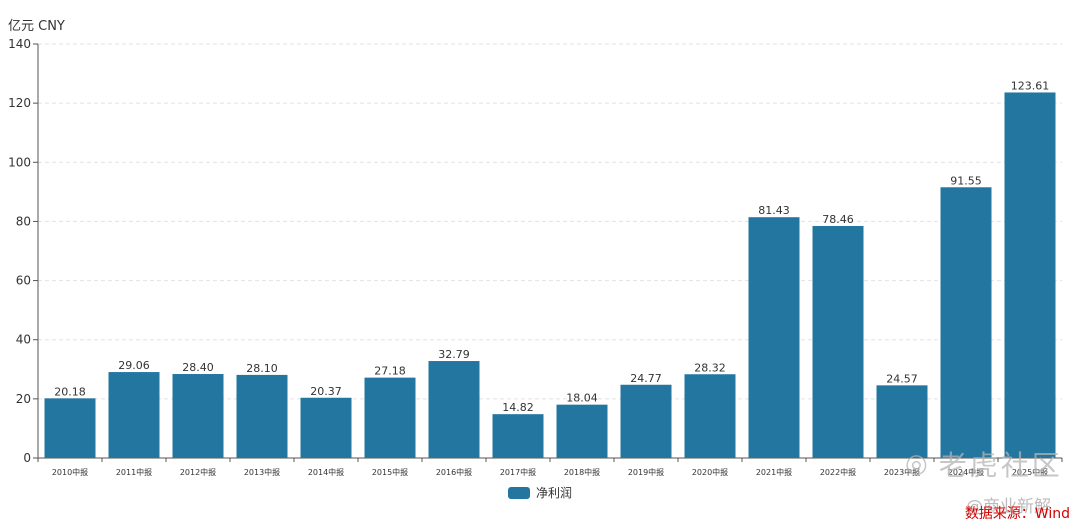 This screenshot has height=529, width=1080. What do you see at coordinates (966, 180) in the screenshot?
I see `data-label: 91.55` at bounding box center [966, 180].